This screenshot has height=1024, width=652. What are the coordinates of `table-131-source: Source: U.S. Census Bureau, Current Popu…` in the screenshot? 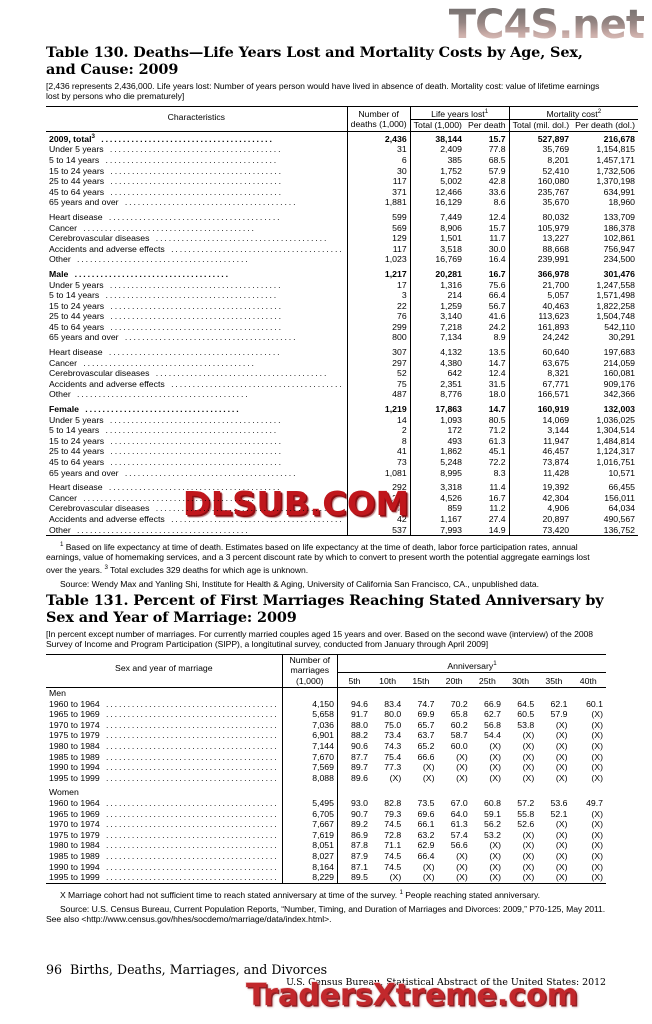 It's located at (326, 914).